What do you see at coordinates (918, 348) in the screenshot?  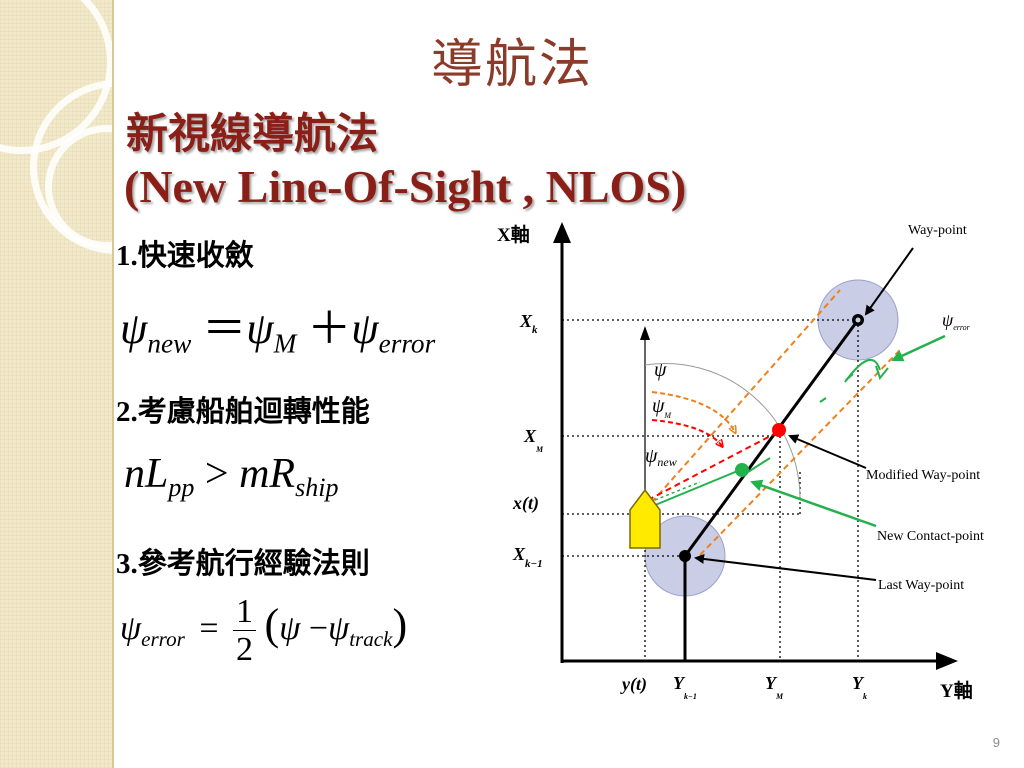 I see `psi-error-arrow` at bounding box center [918, 348].